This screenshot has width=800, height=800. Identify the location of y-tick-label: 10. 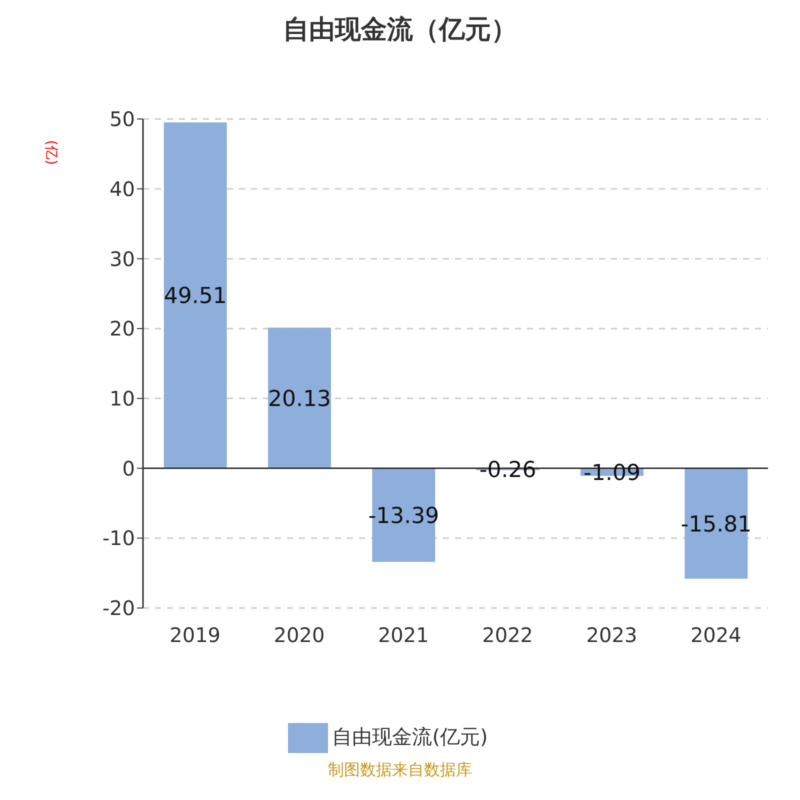
(122, 398).